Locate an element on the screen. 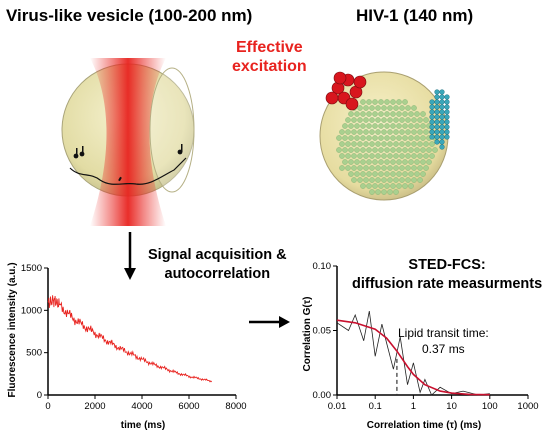  vesicle-illustration is located at coordinates (128, 142).